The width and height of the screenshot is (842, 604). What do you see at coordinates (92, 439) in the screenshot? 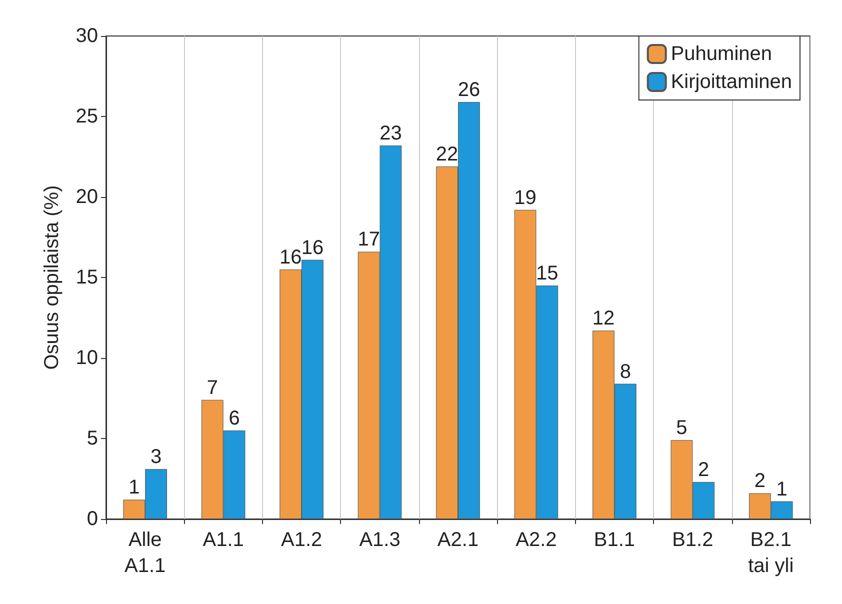
I see `y-tick-label: 5` at bounding box center [92, 439].